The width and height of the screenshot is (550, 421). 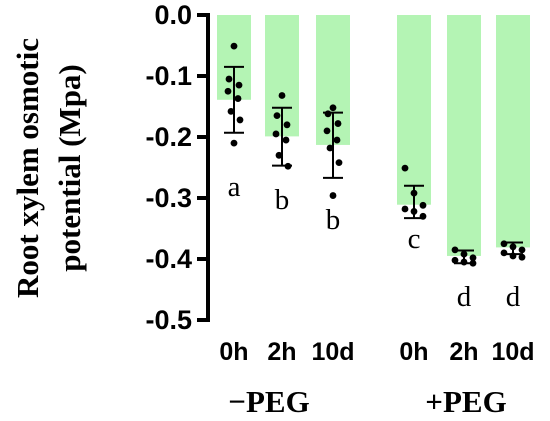 What do you see at coordinates (168, 320) in the screenshot?
I see `y-tick-label: -0.5` at bounding box center [168, 320].